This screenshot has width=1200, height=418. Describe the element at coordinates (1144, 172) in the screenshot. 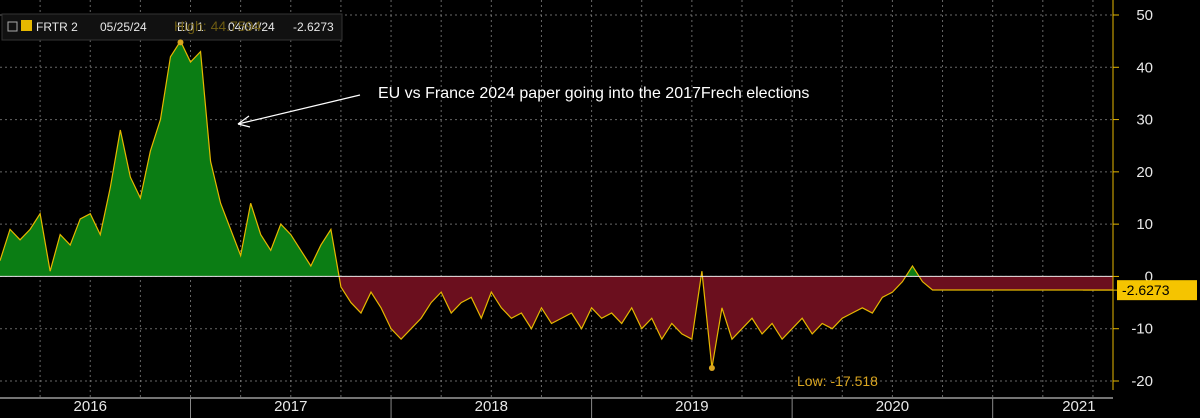

I see `y-tick-label: 20` at that location.